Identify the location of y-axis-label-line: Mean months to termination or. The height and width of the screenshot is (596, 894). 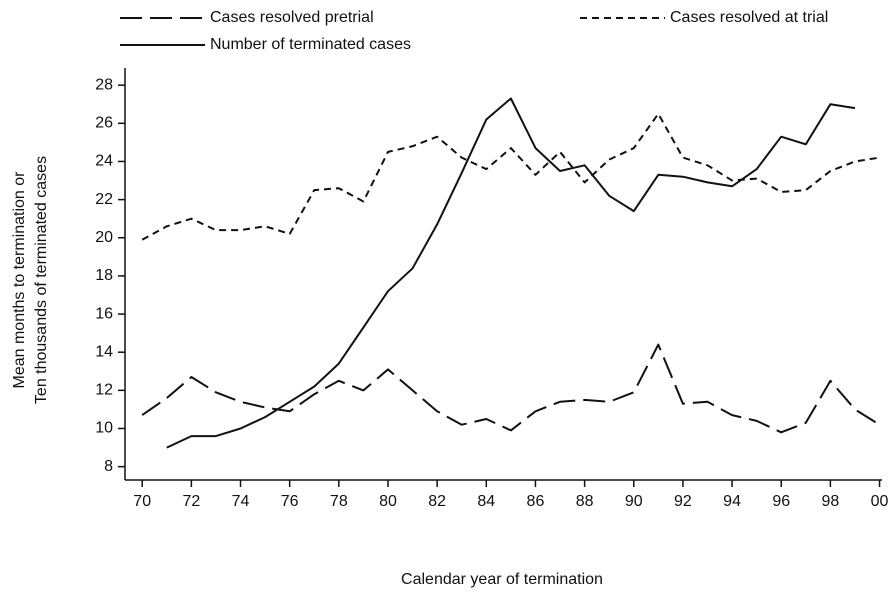
(19, 280).